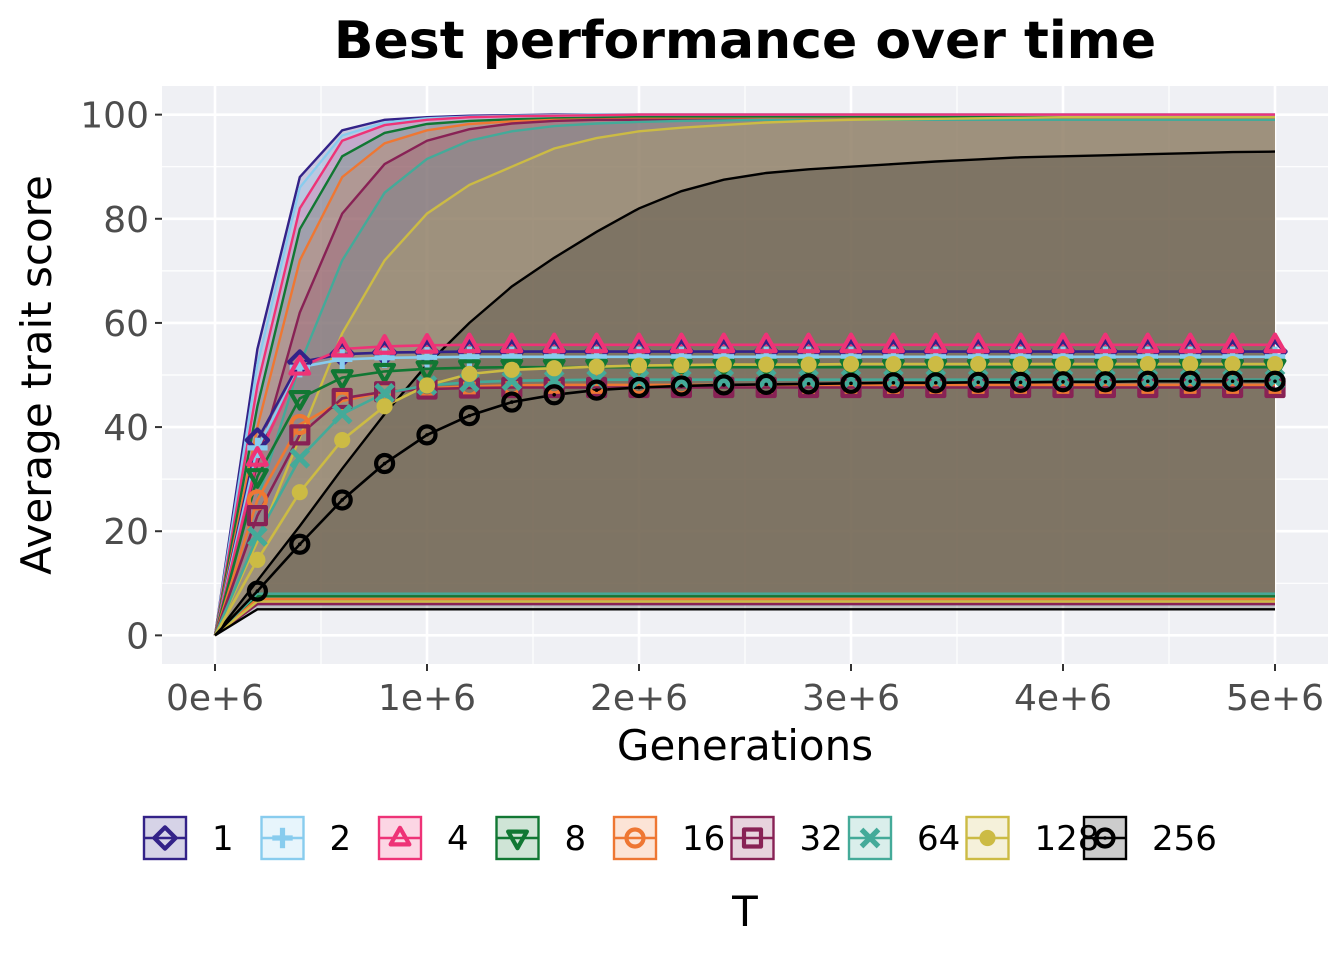  What do you see at coordinates (1275, 698) in the screenshot?
I see `x-tick-label: 5e+6` at bounding box center [1275, 698].